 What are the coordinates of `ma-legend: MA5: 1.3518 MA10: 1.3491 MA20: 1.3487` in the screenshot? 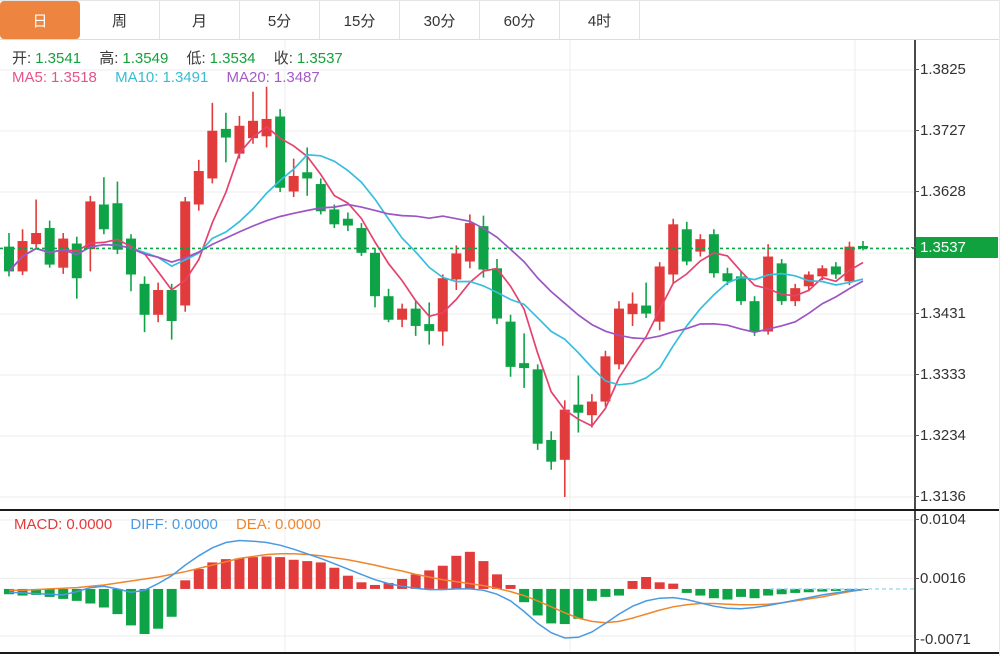 It's located at (168, 77).